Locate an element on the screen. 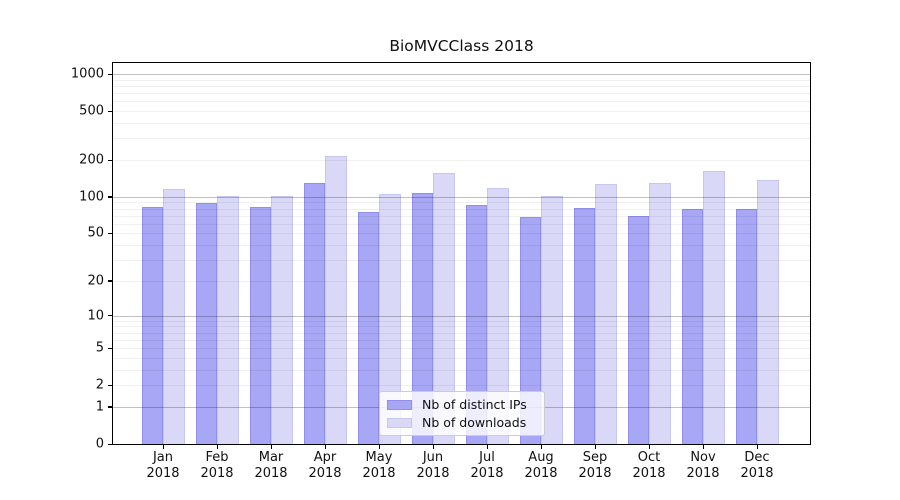 The image size is (900, 500). legend: Nb of distinct IPs Nb of downloads is located at coordinates (462, 413).